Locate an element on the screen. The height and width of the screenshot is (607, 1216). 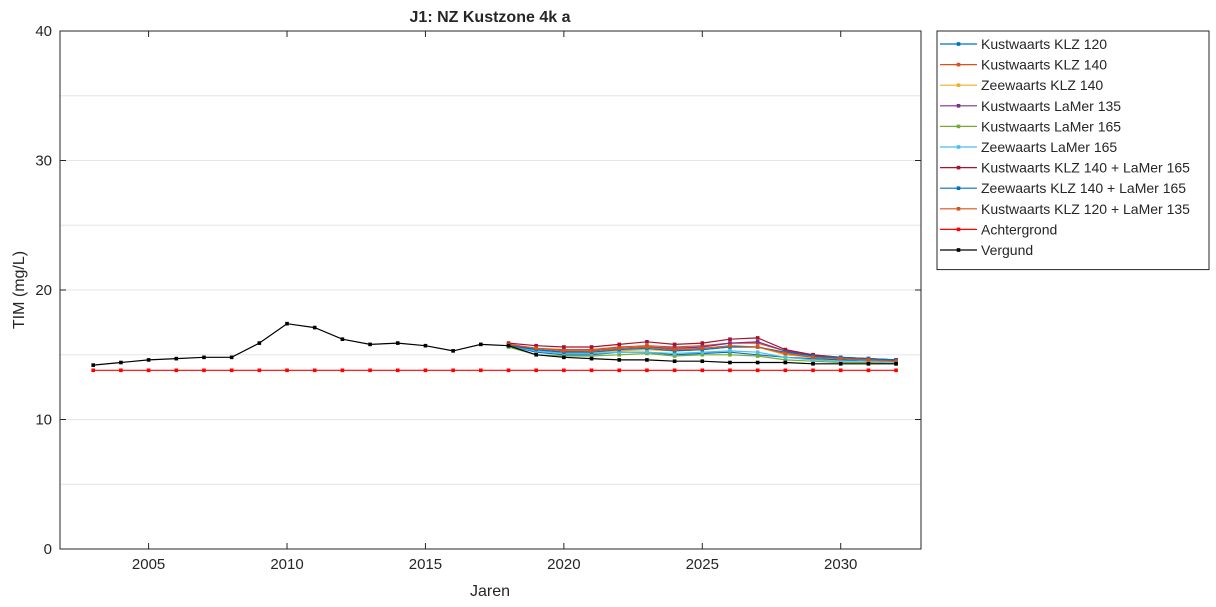
legend-label: Zeewaarts KLZ 140 is located at coordinates (1042, 85).